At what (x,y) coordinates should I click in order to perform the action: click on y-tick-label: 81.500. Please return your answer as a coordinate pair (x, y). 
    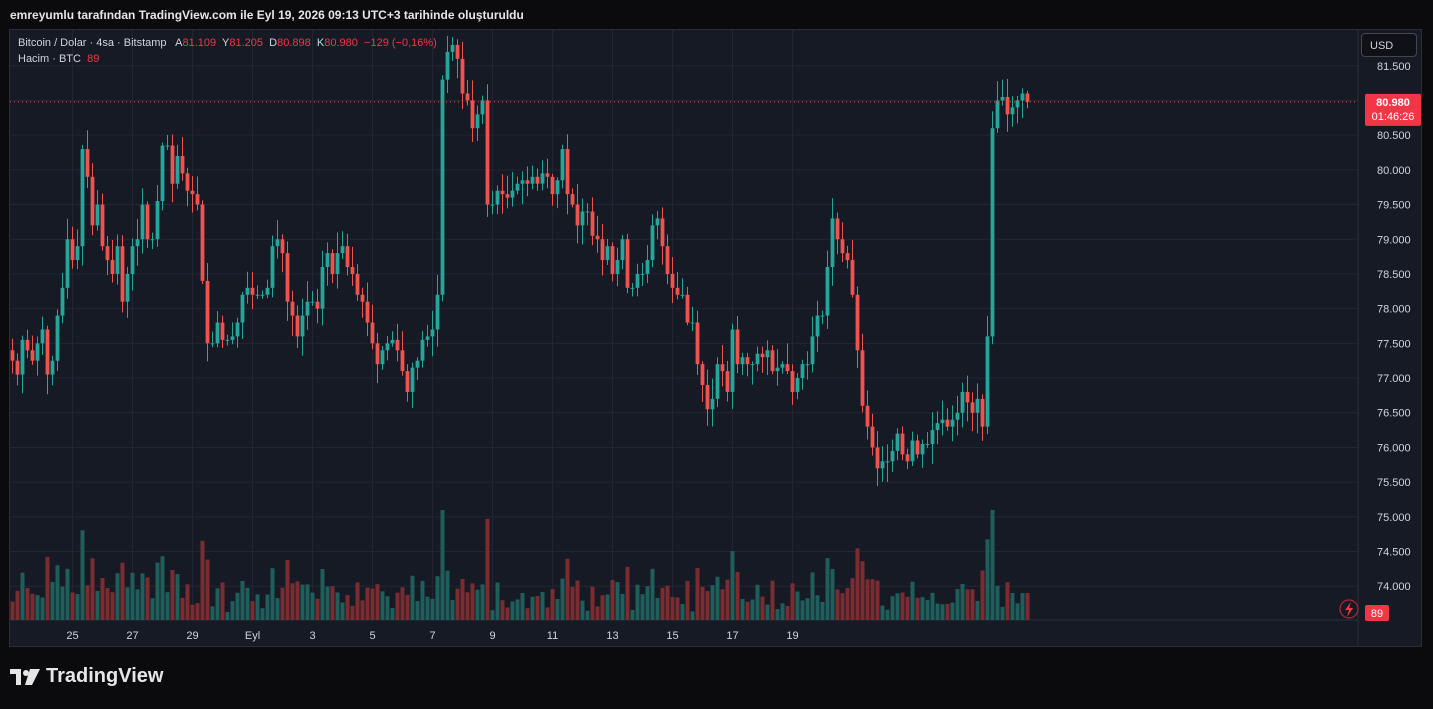
    Looking at the image, I should click on (1394, 67).